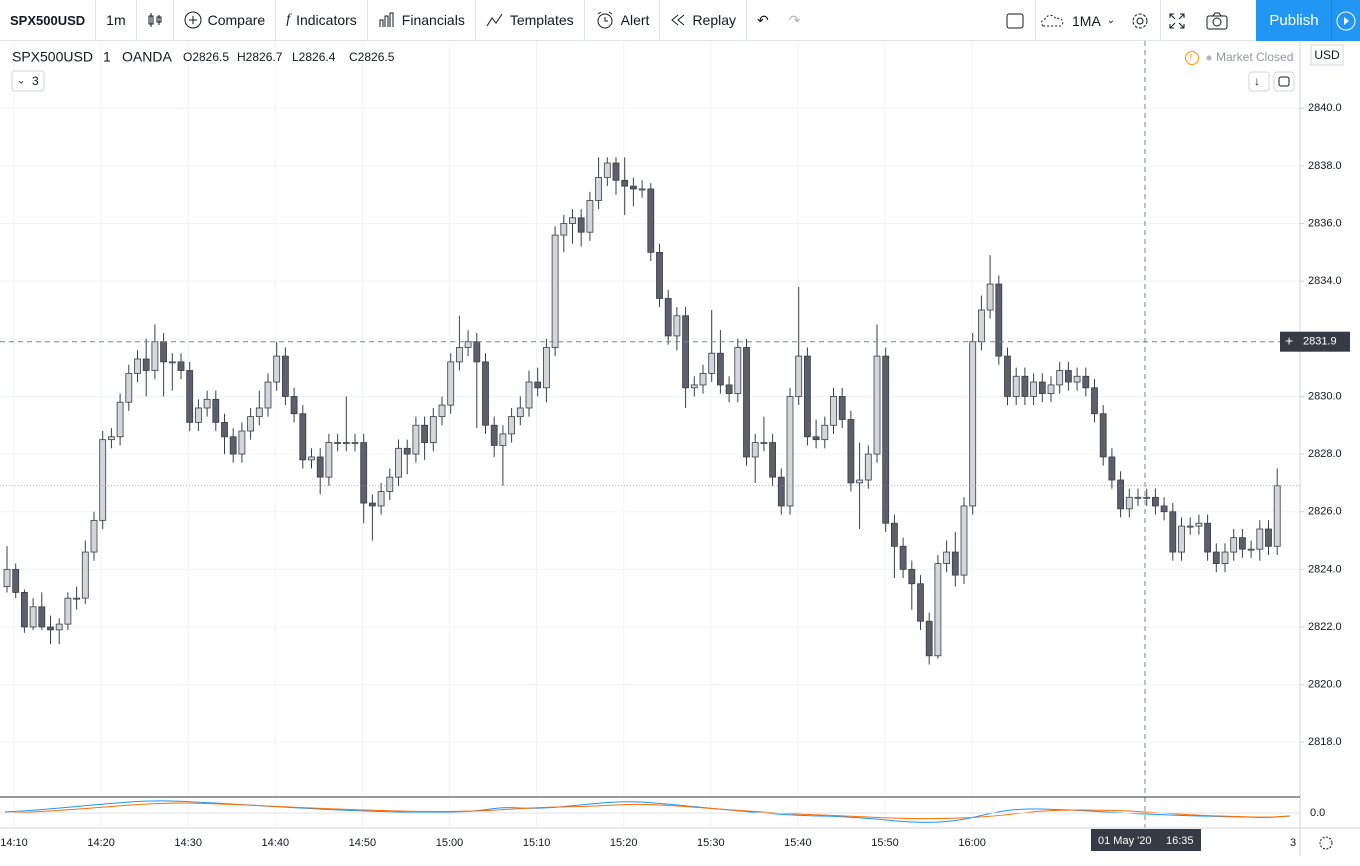 The image size is (1360, 866). I want to click on templates: Templates, so click(530, 20).